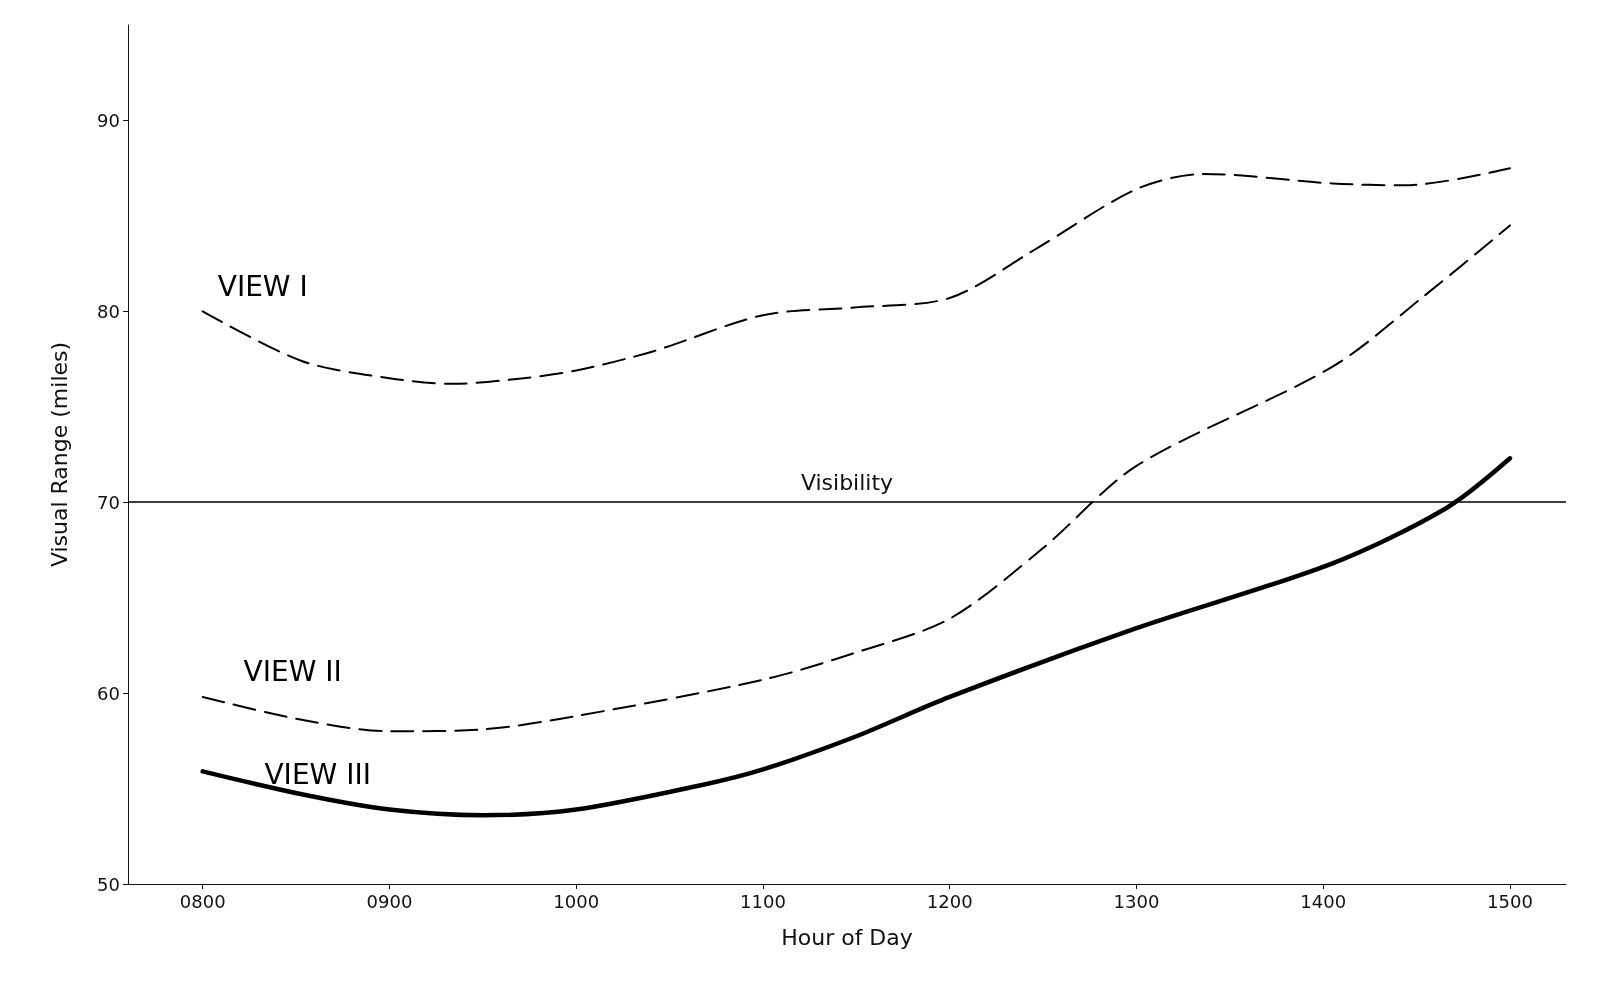 The width and height of the screenshot is (1610, 989). What do you see at coordinates (262, 286) in the screenshot?
I see `series-label: VIEW I` at bounding box center [262, 286].